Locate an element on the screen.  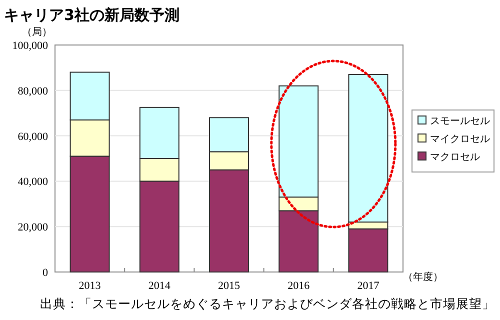
y-tick-label: 40,000 is located at coordinates (33, 182).